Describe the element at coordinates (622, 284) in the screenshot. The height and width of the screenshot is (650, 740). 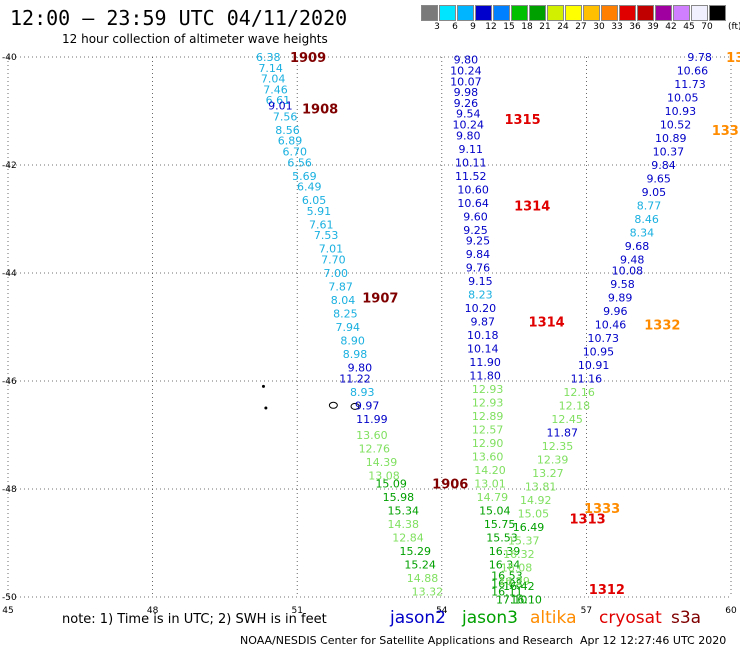
I see `swh-value: 9.58` at that location.